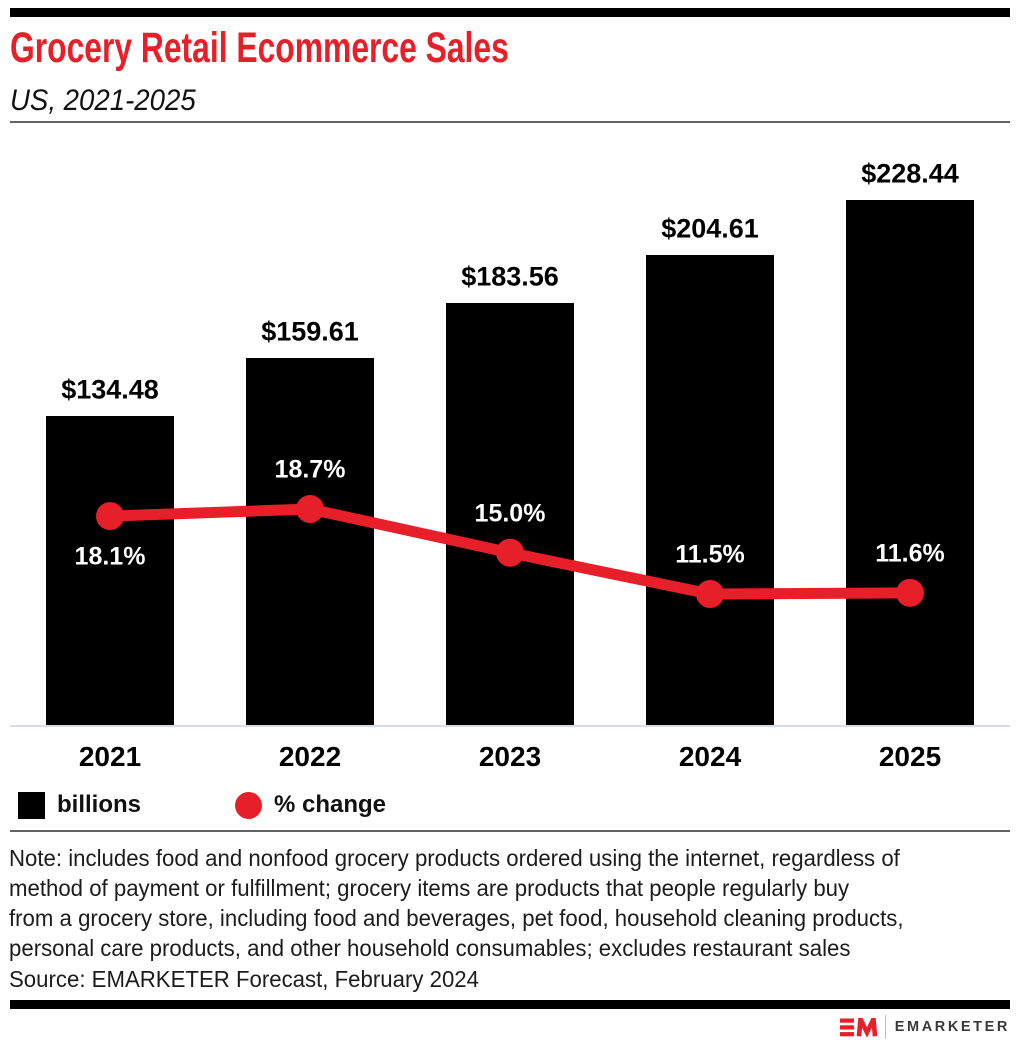 The image size is (1020, 1048). Describe the element at coordinates (330, 804) in the screenshot. I see `legend-line-label: % change` at that location.